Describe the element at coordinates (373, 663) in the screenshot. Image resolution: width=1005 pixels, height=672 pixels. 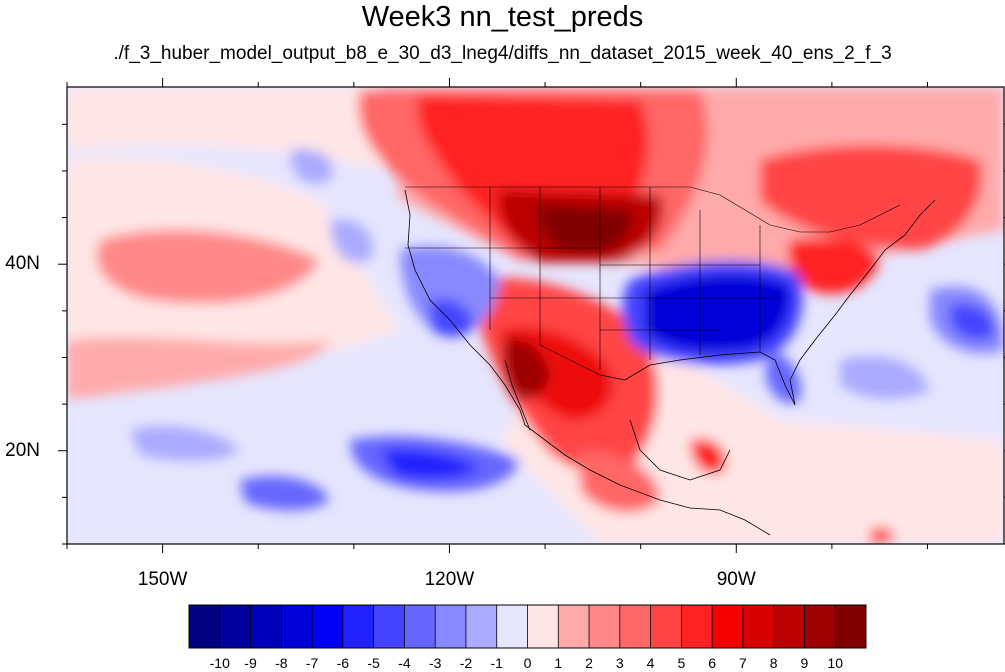
I see `colorbar-label: -5` at that location.